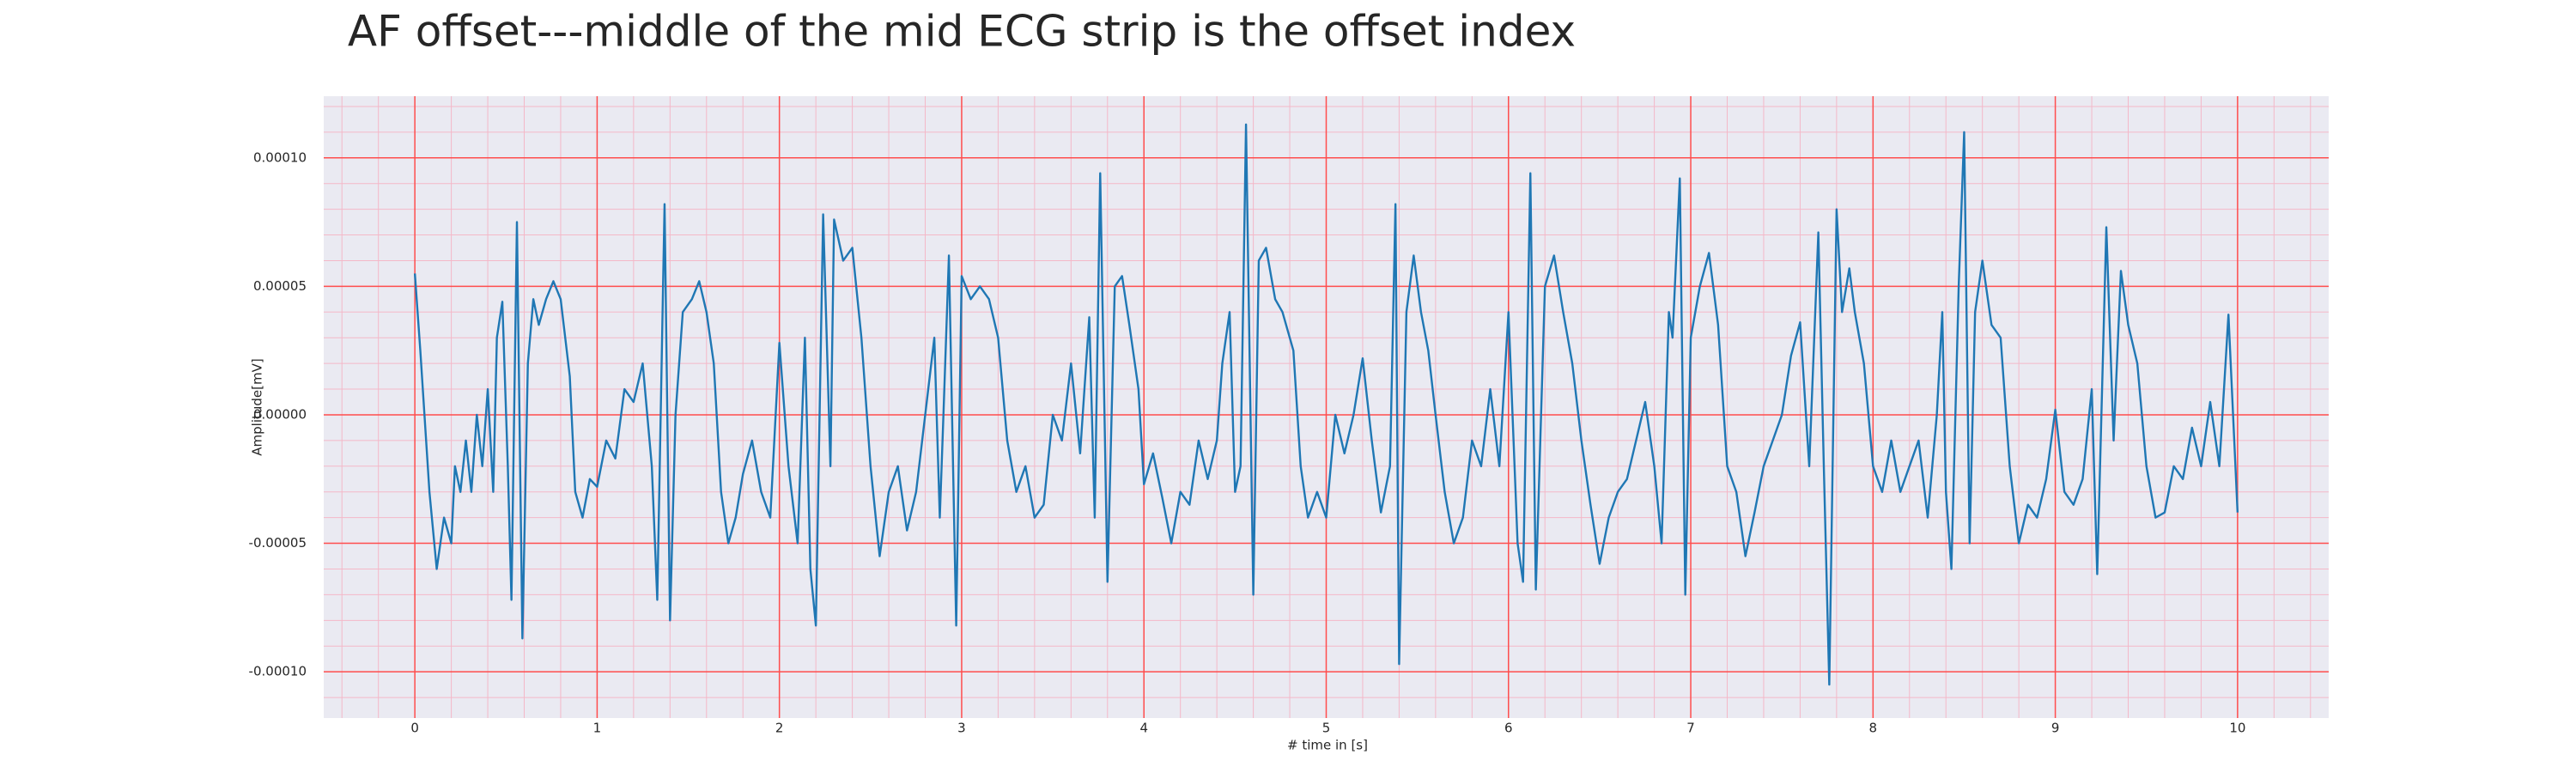 This screenshot has width=2576, height=773. I want to click on y-tick-label: -0.00005, so click(278, 543).